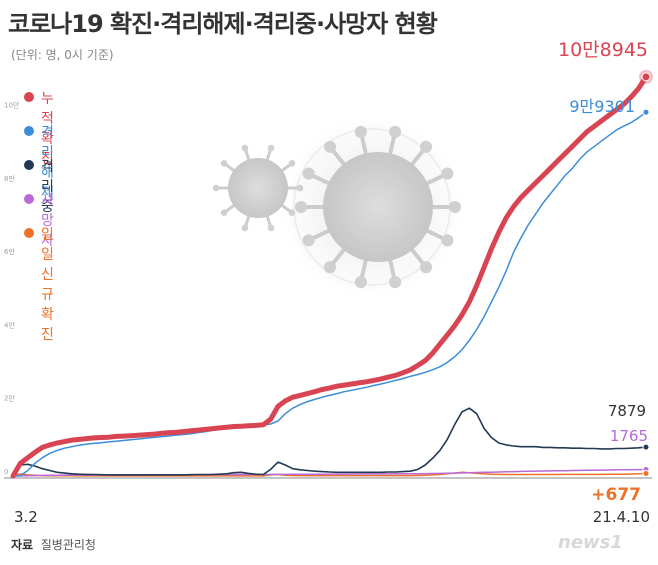 This screenshot has width=658, height=565. I want to click on y-tick-label: 10만, so click(12, 105).